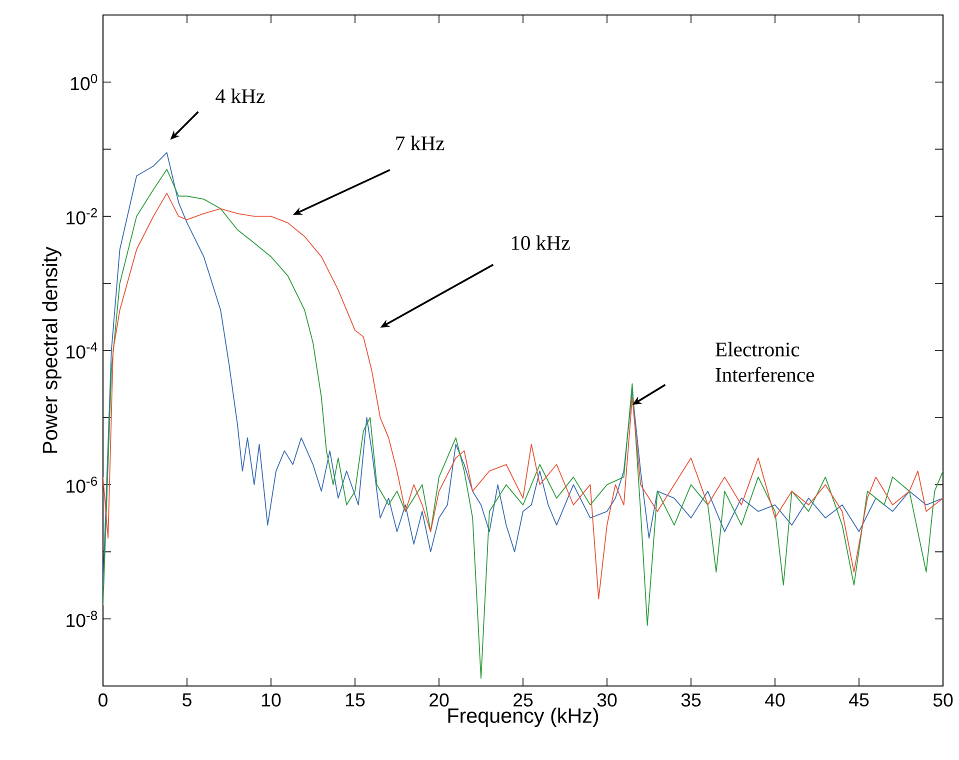 The image size is (959, 760). Describe the element at coordinates (240, 95) in the screenshot. I see `annotation: 4 kHz` at that location.